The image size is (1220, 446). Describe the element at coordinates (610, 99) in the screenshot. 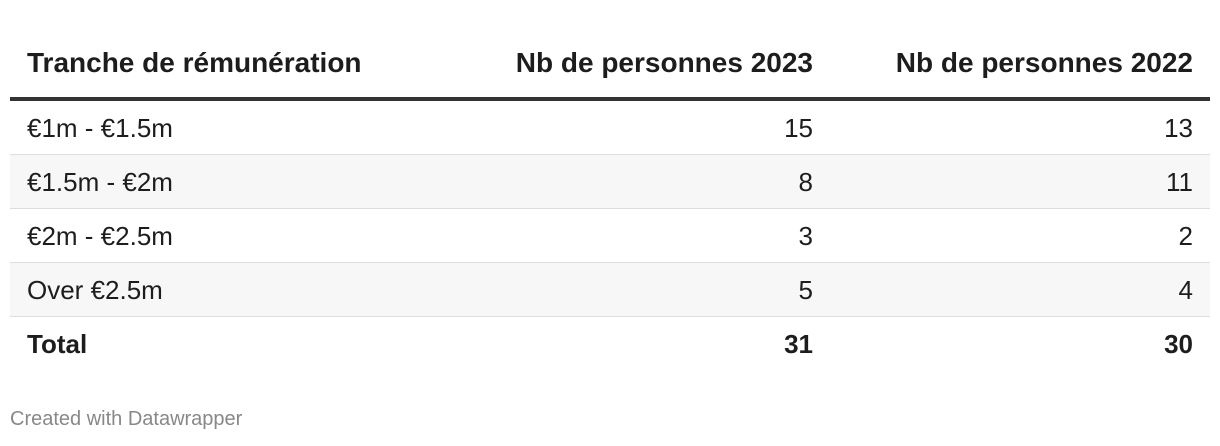

I see `header-rule` at that location.